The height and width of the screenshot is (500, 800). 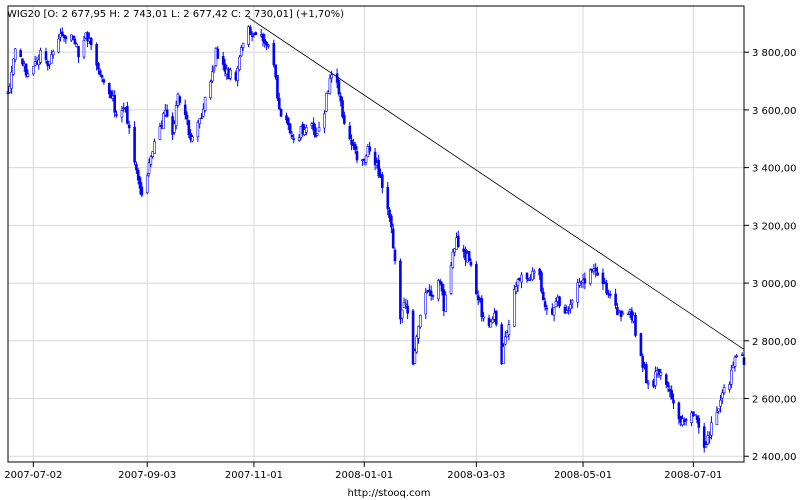 What do you see at coordinates (774, 284) in the screenshot?
I see `y-tick-label: 3 000,00` at bounding box center [774, 284].